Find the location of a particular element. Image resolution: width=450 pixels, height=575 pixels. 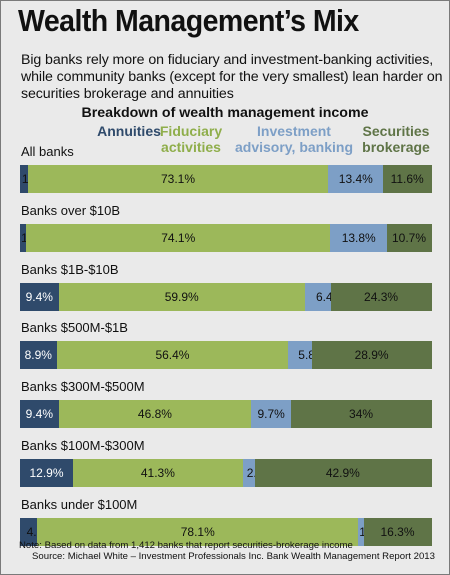

bar-banks-500m-1b: 8.9%56.4%5.8%28.9% is located at coordinates (226, 355).